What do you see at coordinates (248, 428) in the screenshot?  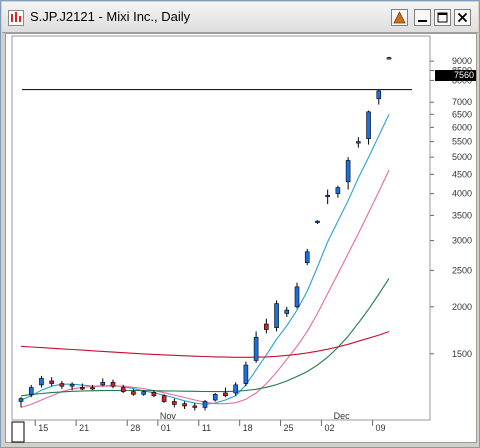 I see `x-tick-label: 18` at bounding box center [248, 428].